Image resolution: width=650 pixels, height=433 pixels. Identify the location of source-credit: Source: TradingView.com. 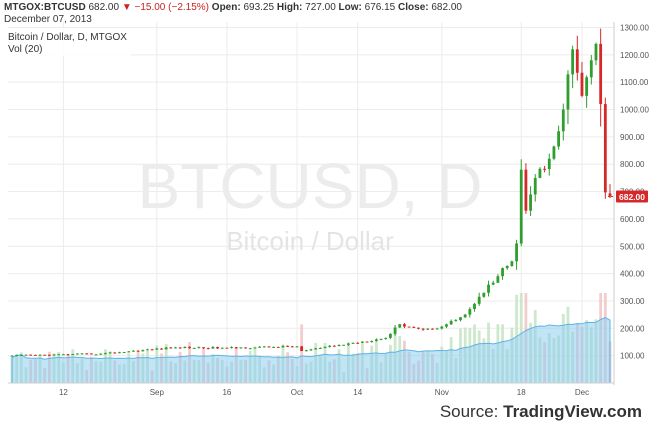
(541, 412).